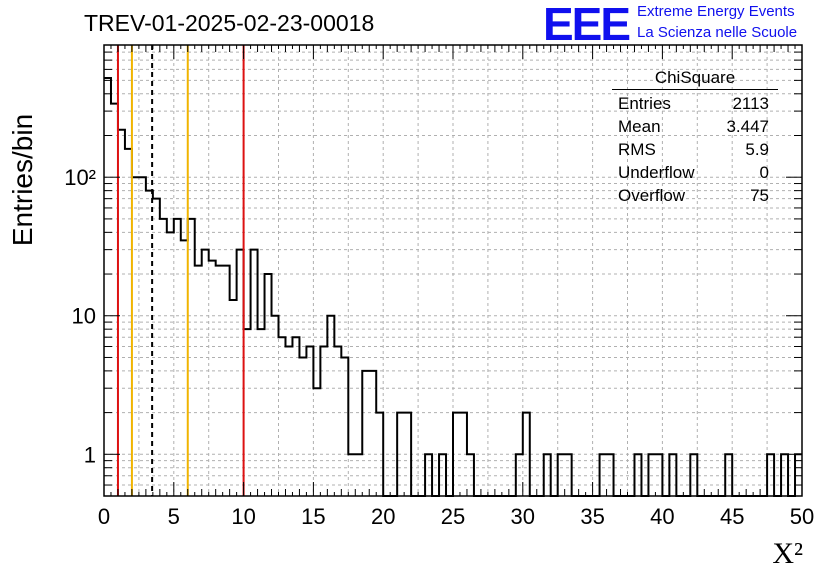  Describe the element at coordinates (229, 23) in the screenshot. I see `chart-title: TREV-01-2025-02-23-00018` at that location.